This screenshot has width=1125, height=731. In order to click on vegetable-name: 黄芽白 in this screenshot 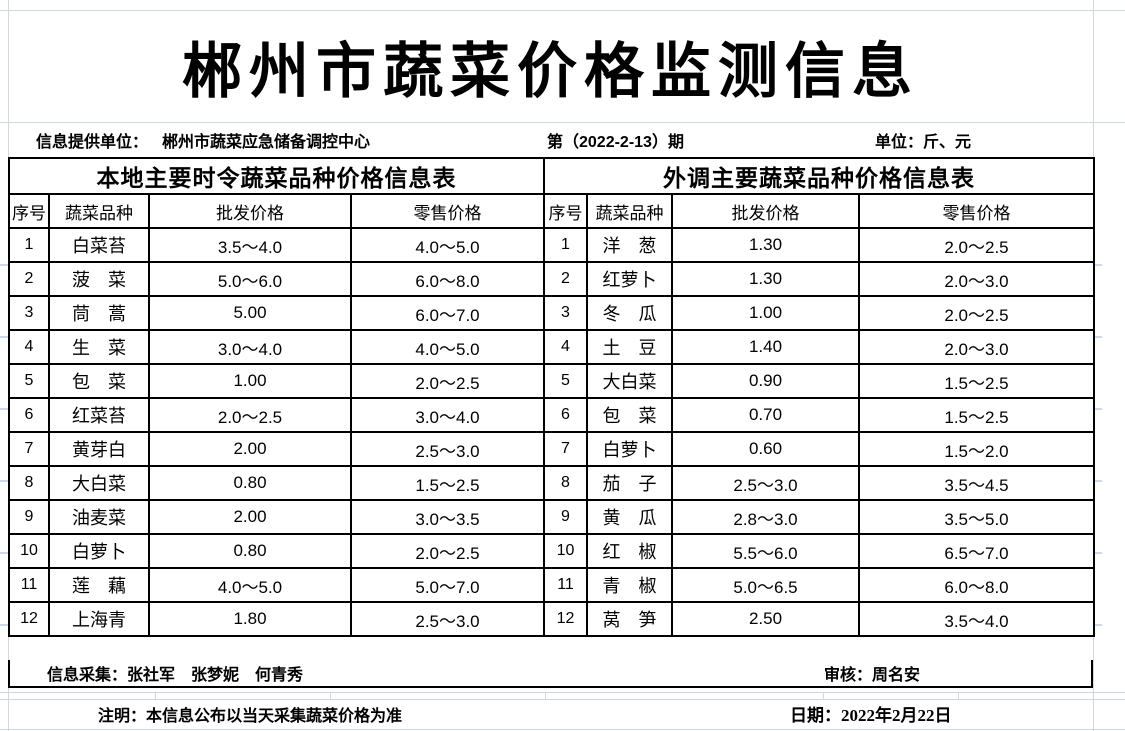, I will do `click(99, 449)`.